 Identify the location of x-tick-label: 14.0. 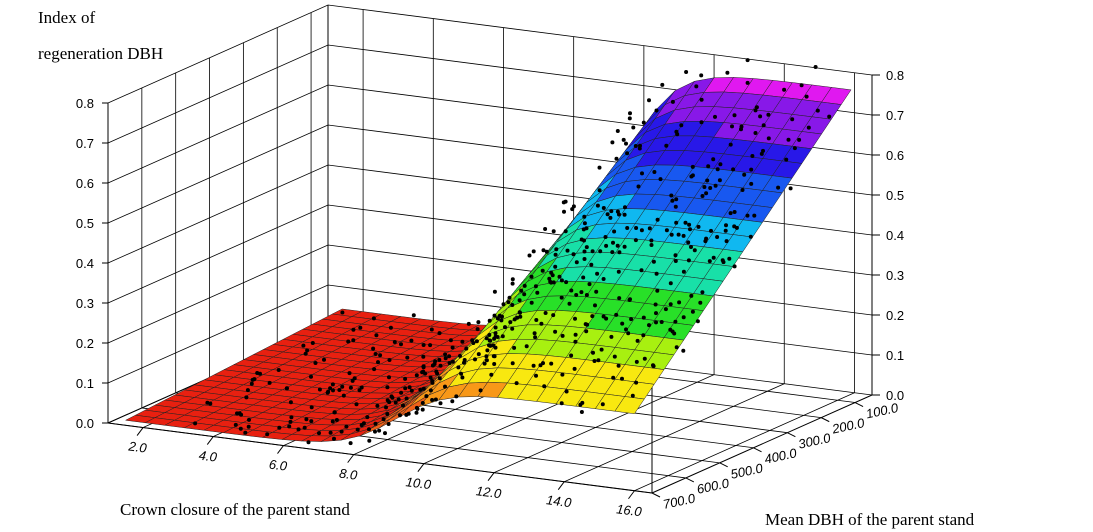
(559, 501).